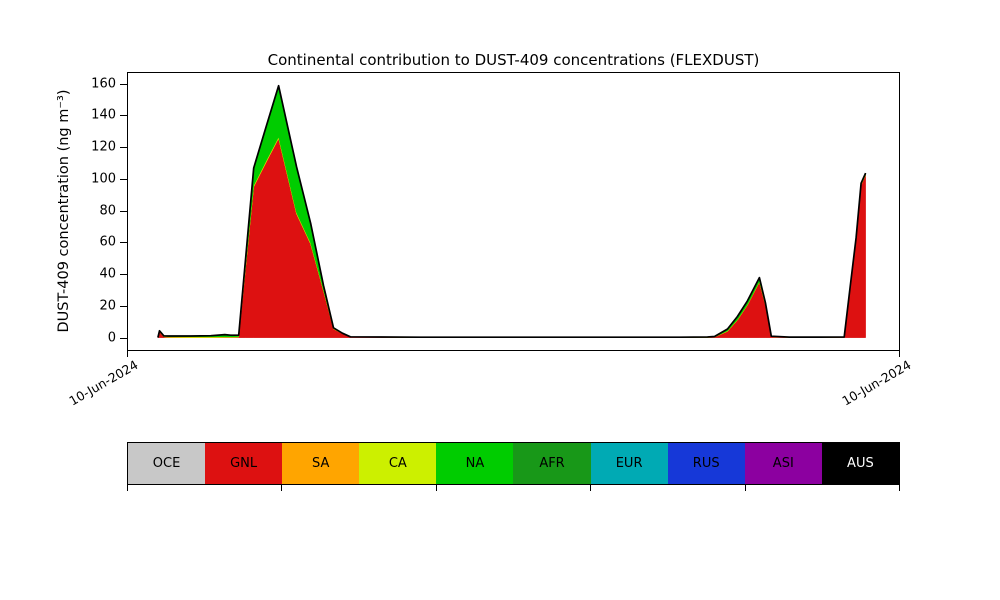  What do you see at coordinates (103, 179) in the screenshot?
I see `y-tick-label: 100` at bounding box center [103, 179].